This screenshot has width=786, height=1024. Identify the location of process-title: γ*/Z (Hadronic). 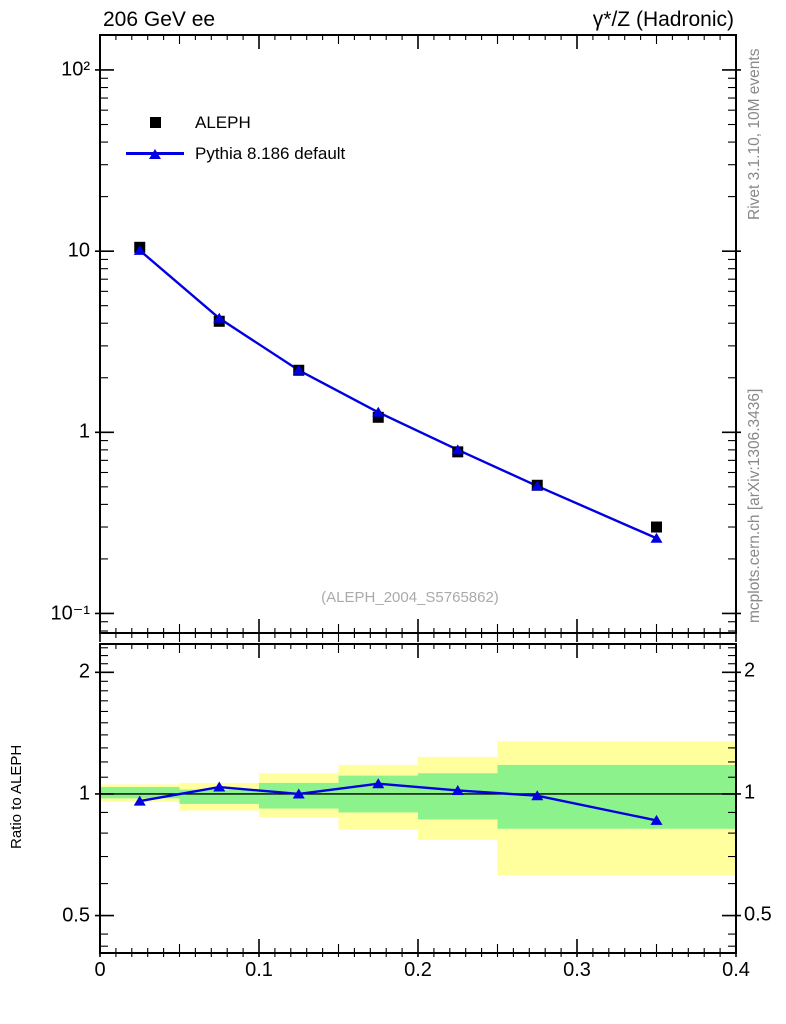
(663, 19).